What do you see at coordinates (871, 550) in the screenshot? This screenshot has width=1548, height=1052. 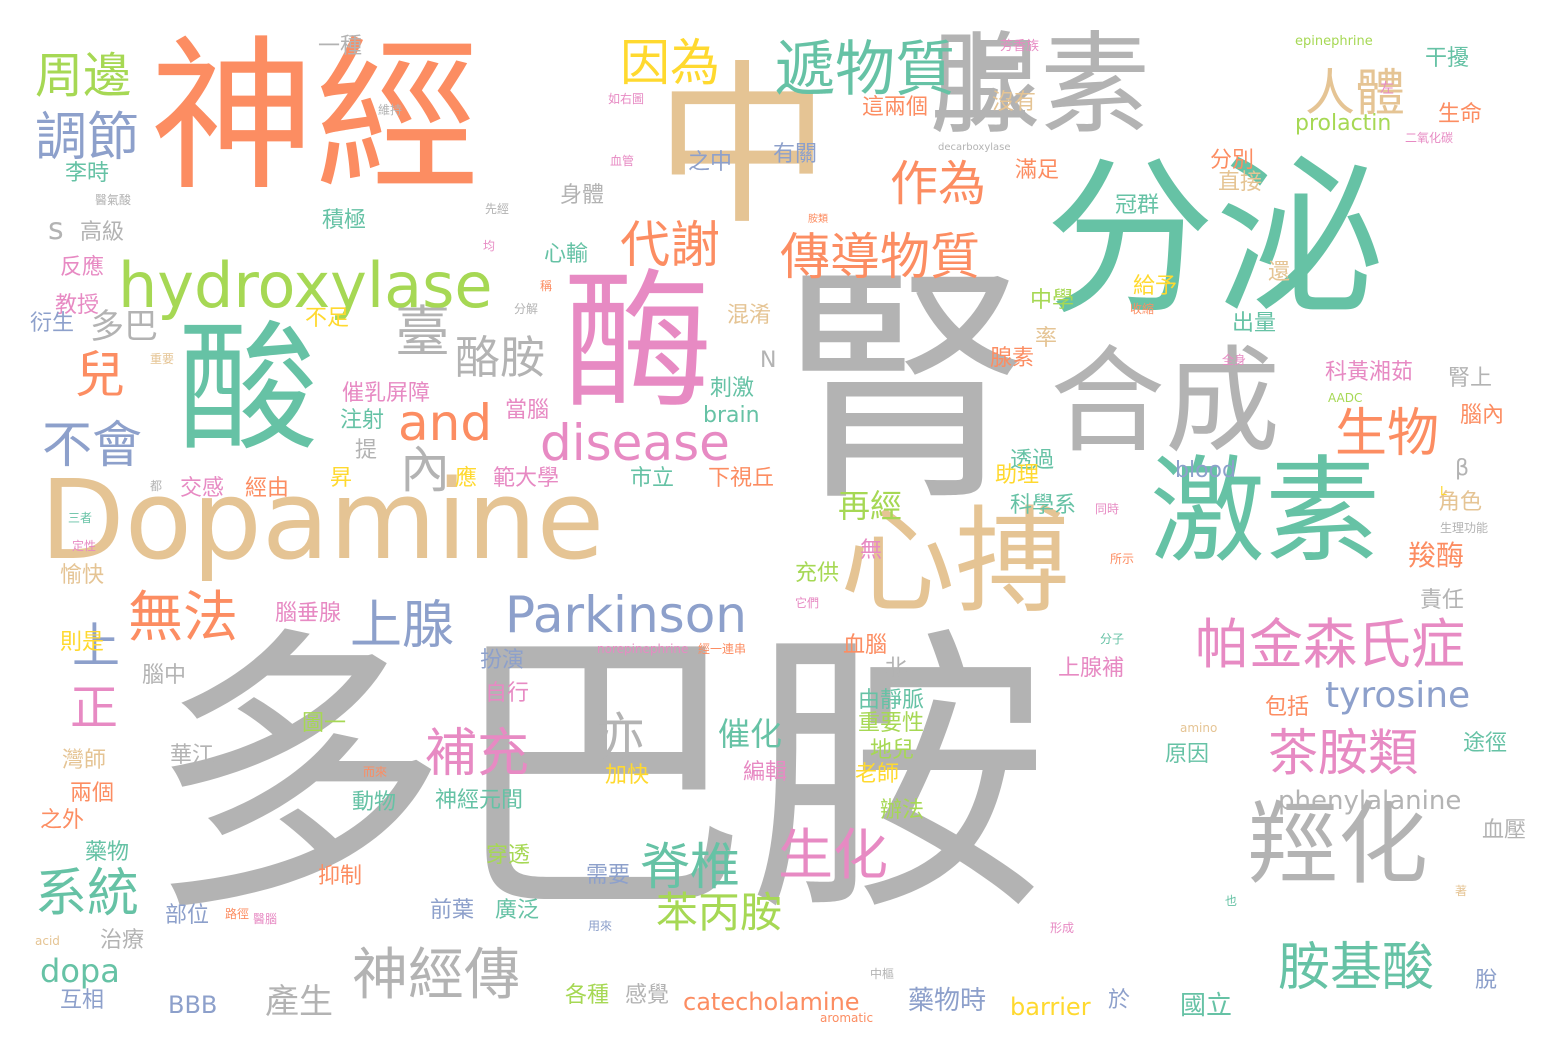 I see `word-170: 無` at bounding box center [871, 550].